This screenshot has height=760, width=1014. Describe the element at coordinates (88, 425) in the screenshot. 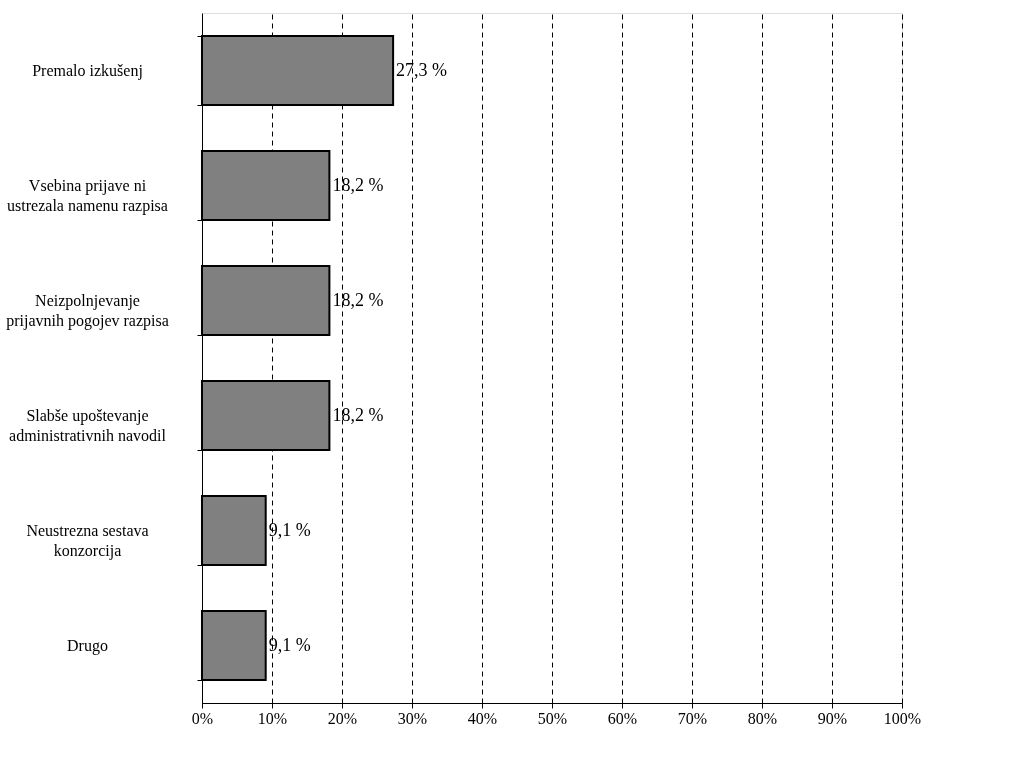

I see `y-tick-label: Slabše upoštevanje administrativnih navodil` at that location.